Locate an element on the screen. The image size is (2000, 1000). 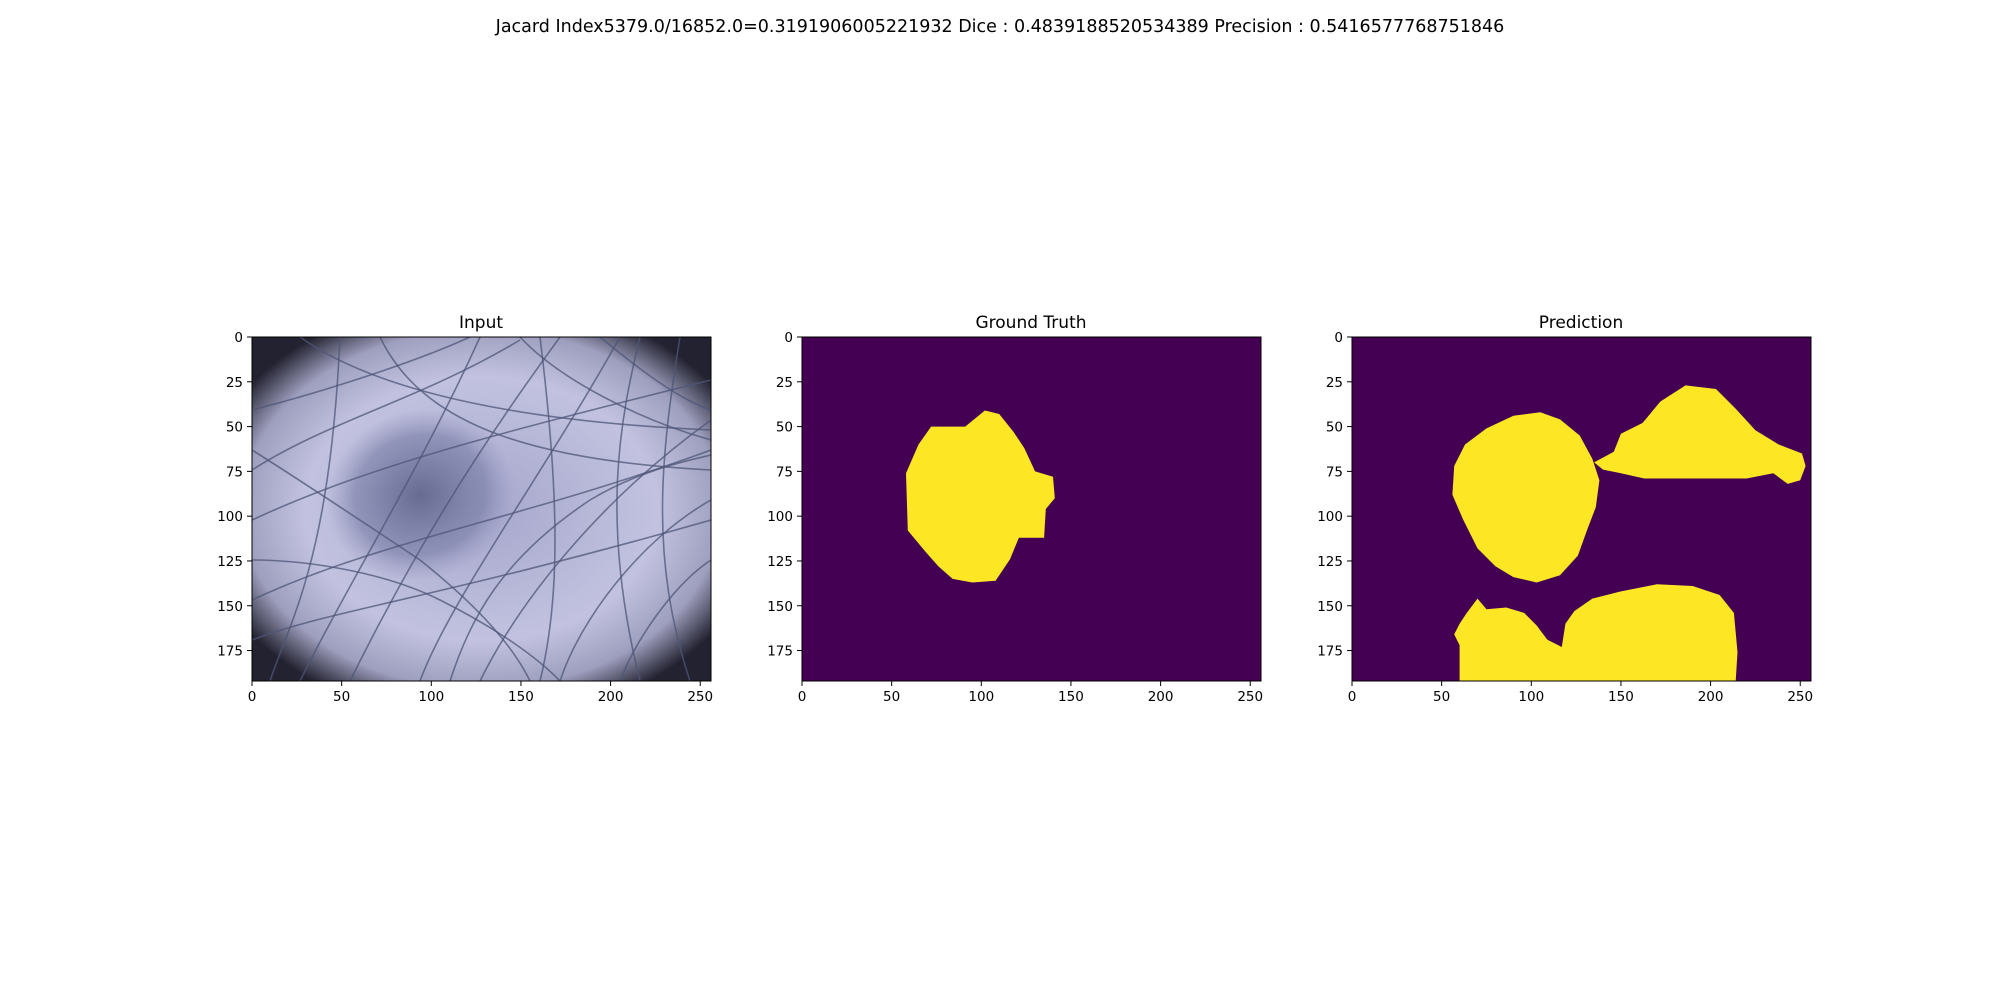
panel-input: Input is located at coordinates (481, 497).